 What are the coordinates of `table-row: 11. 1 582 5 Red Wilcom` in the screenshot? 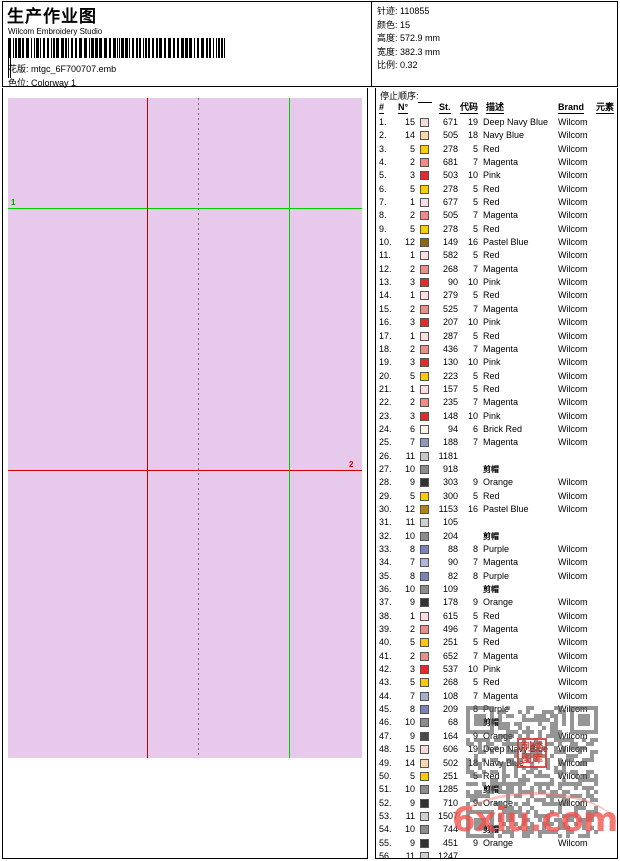 It's located at (496, 255).